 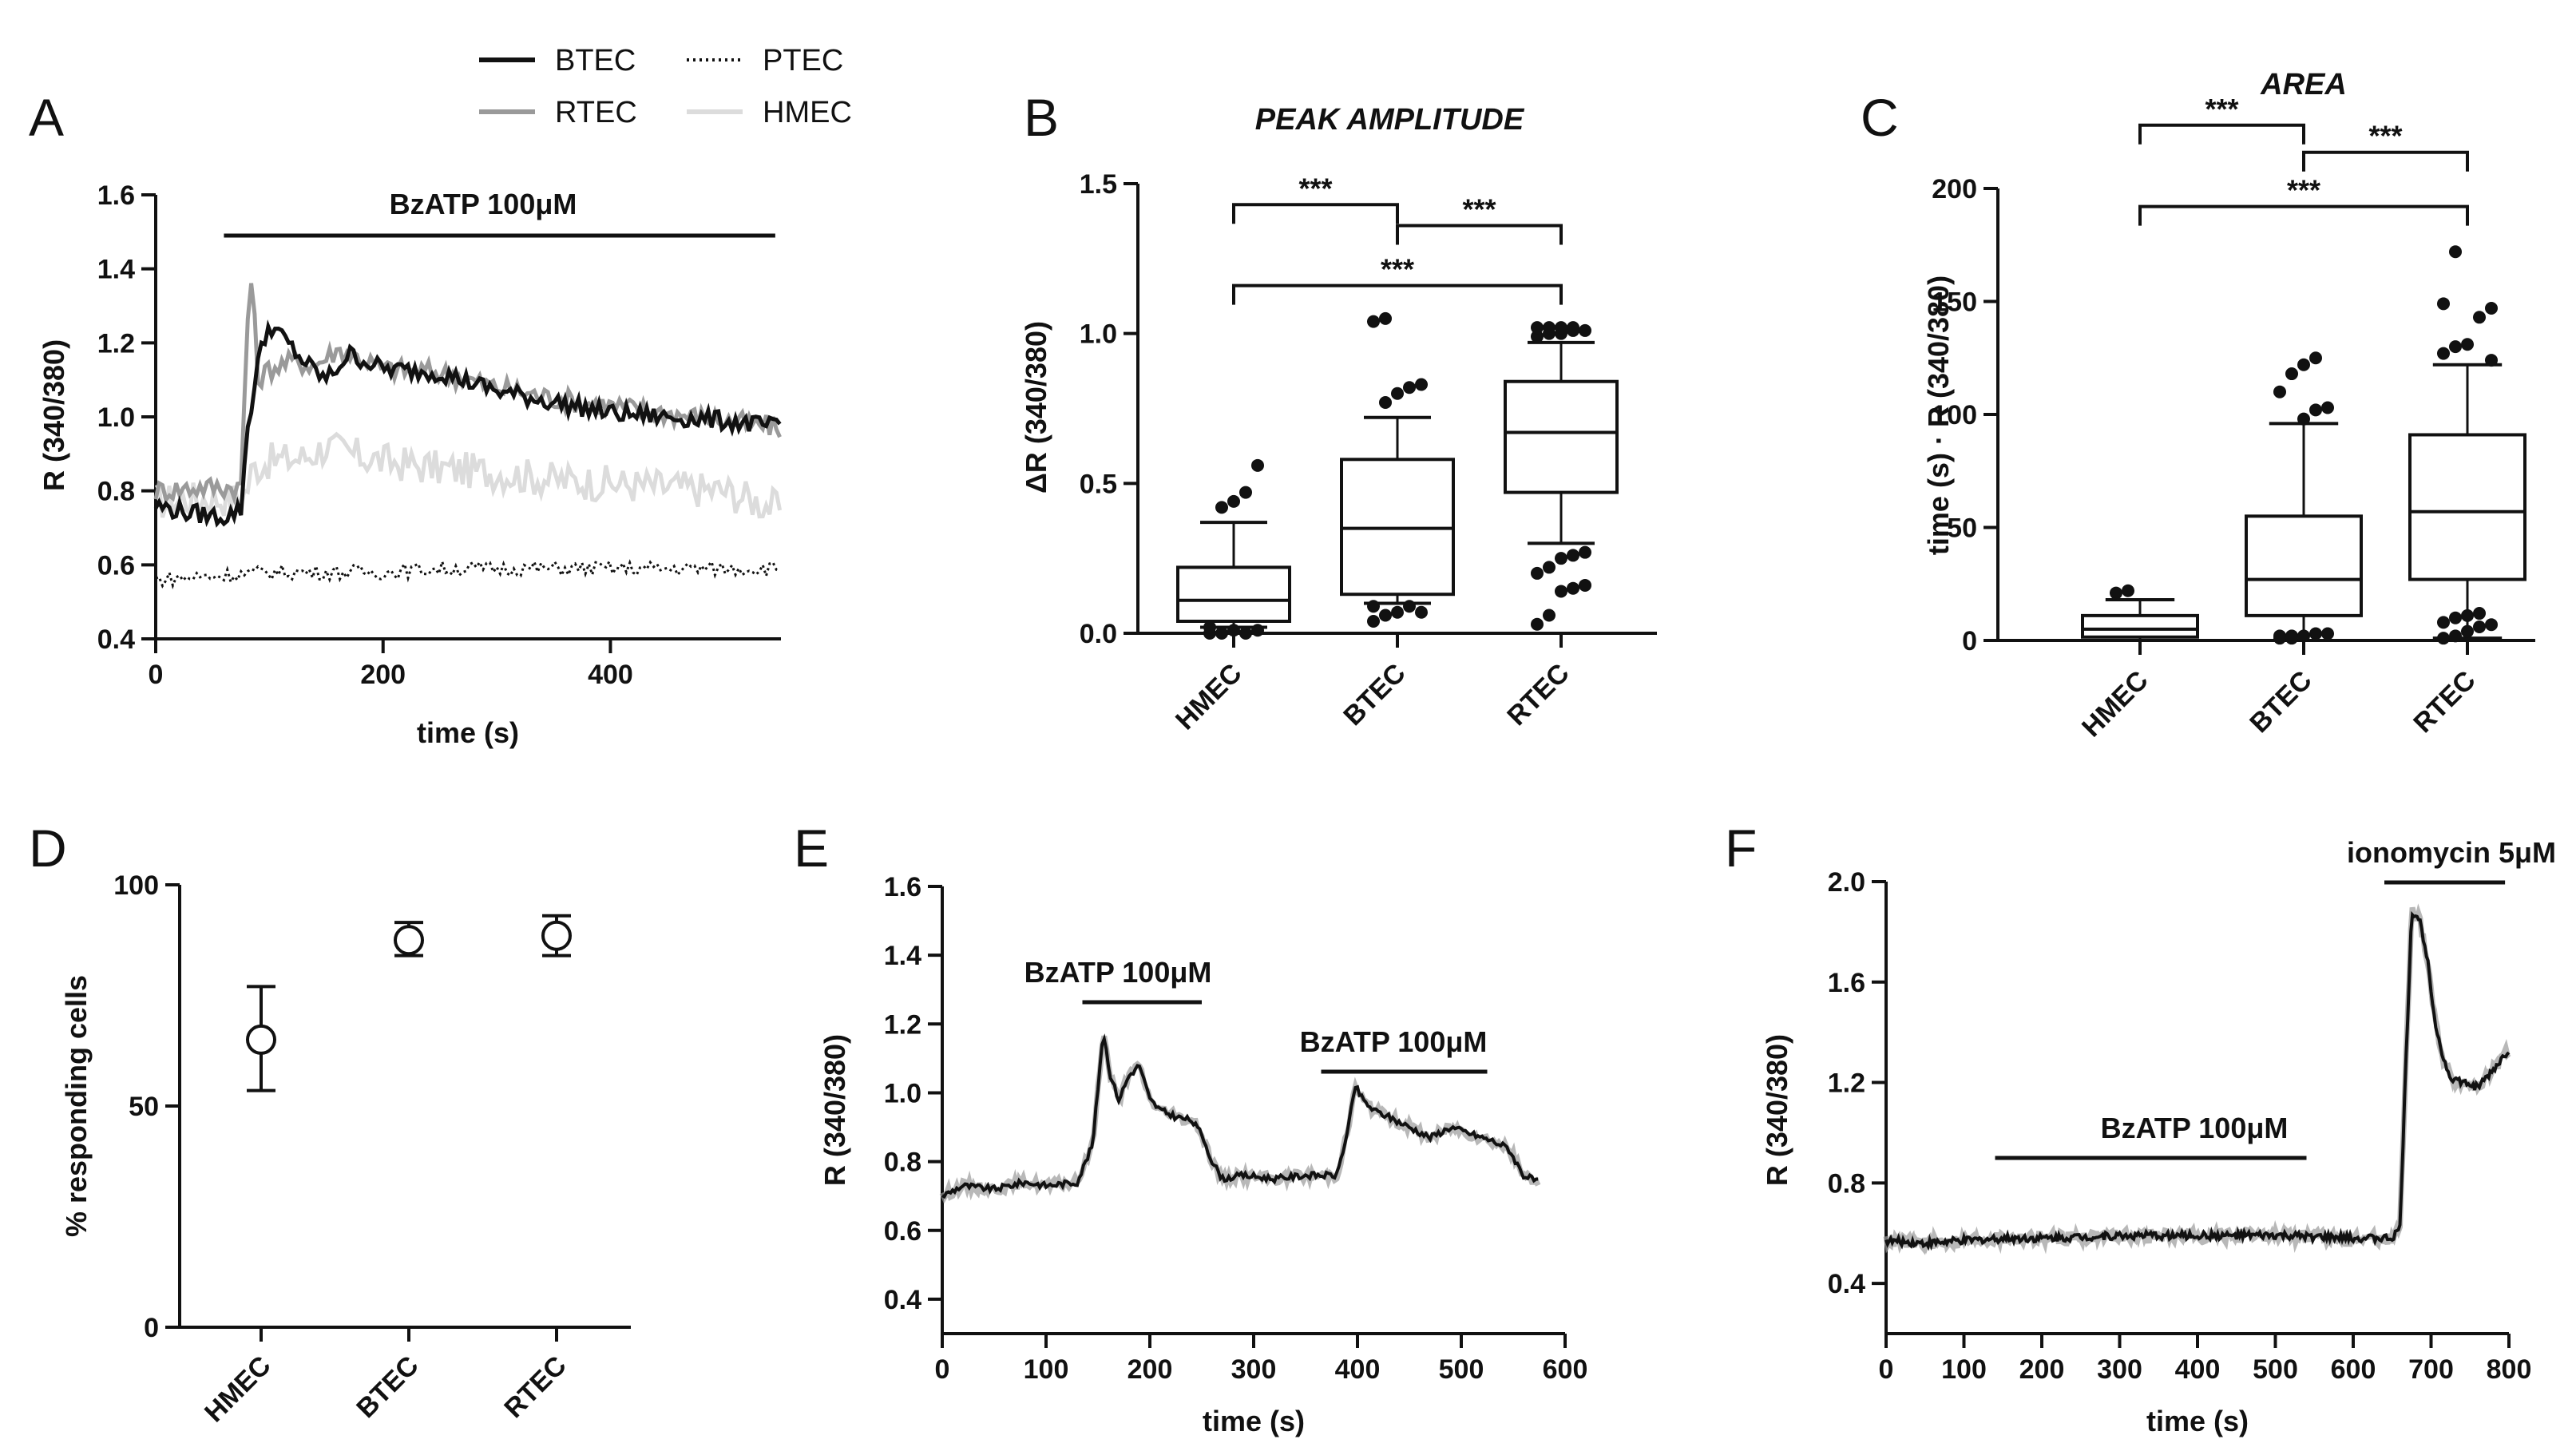 What do you see at coordinates (1390, 120) in the screenshot?
I see `panel-title: PEAK AMPLITUDE` at bounding box center [1390, 120].